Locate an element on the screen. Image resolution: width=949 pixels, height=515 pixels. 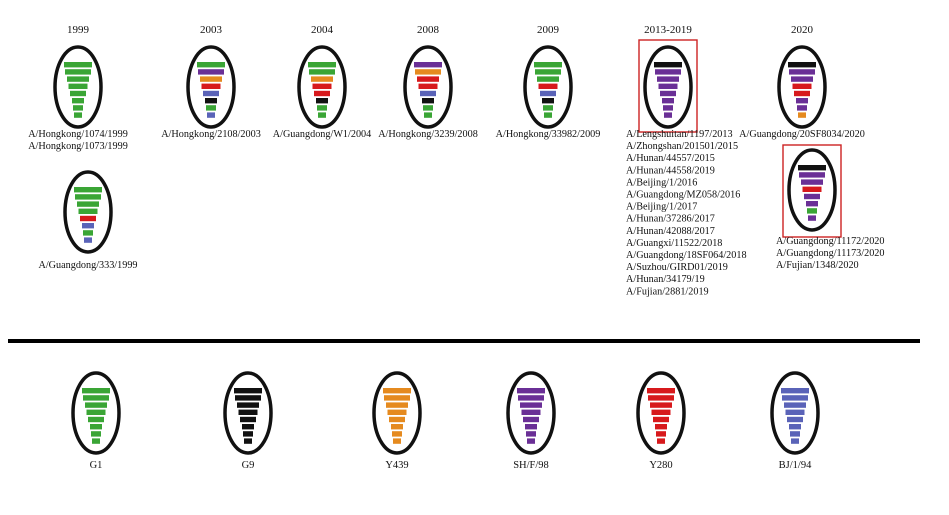
strain-label: A/Guangdong/11172/2020 is located at coordinates (830, 241).